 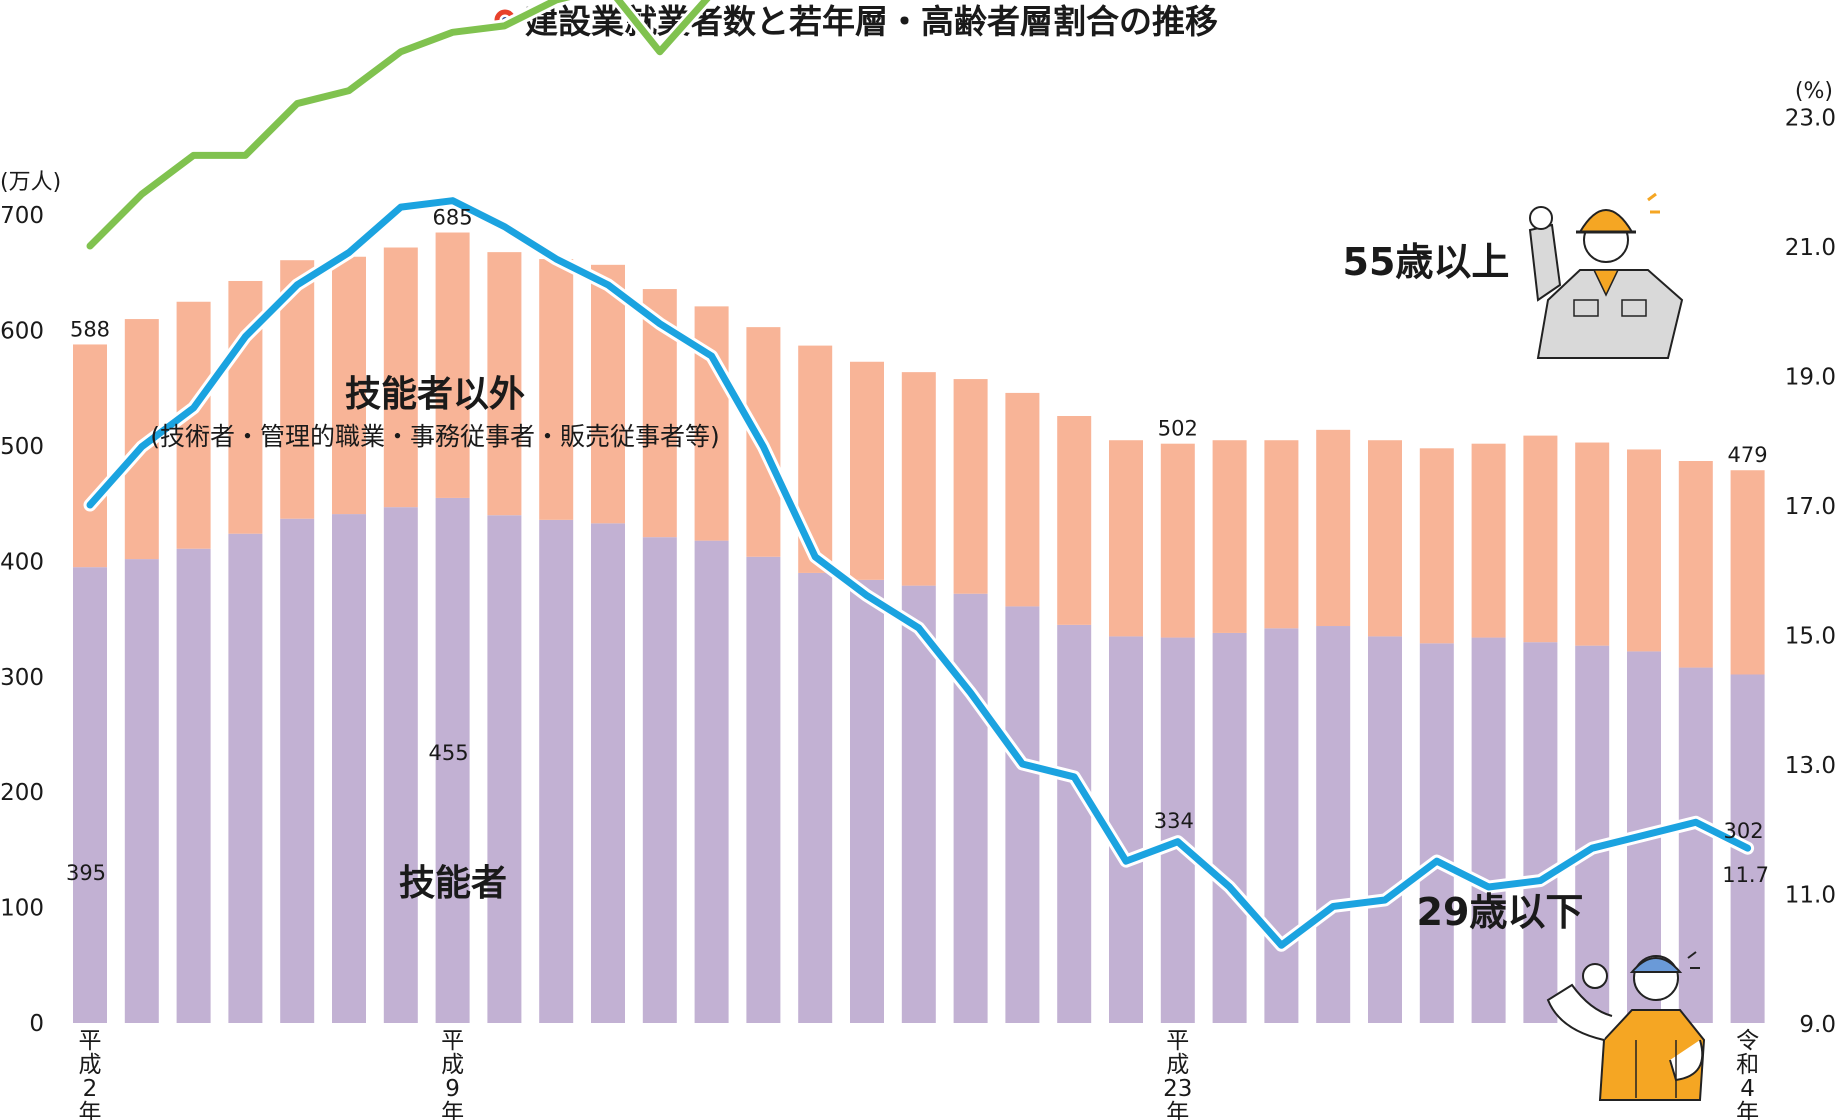 What do you see at coordinates (1810, 378) in the screenshot?
I see `y-right-tick-label: 19.0` at bounding box center [1810, 378].